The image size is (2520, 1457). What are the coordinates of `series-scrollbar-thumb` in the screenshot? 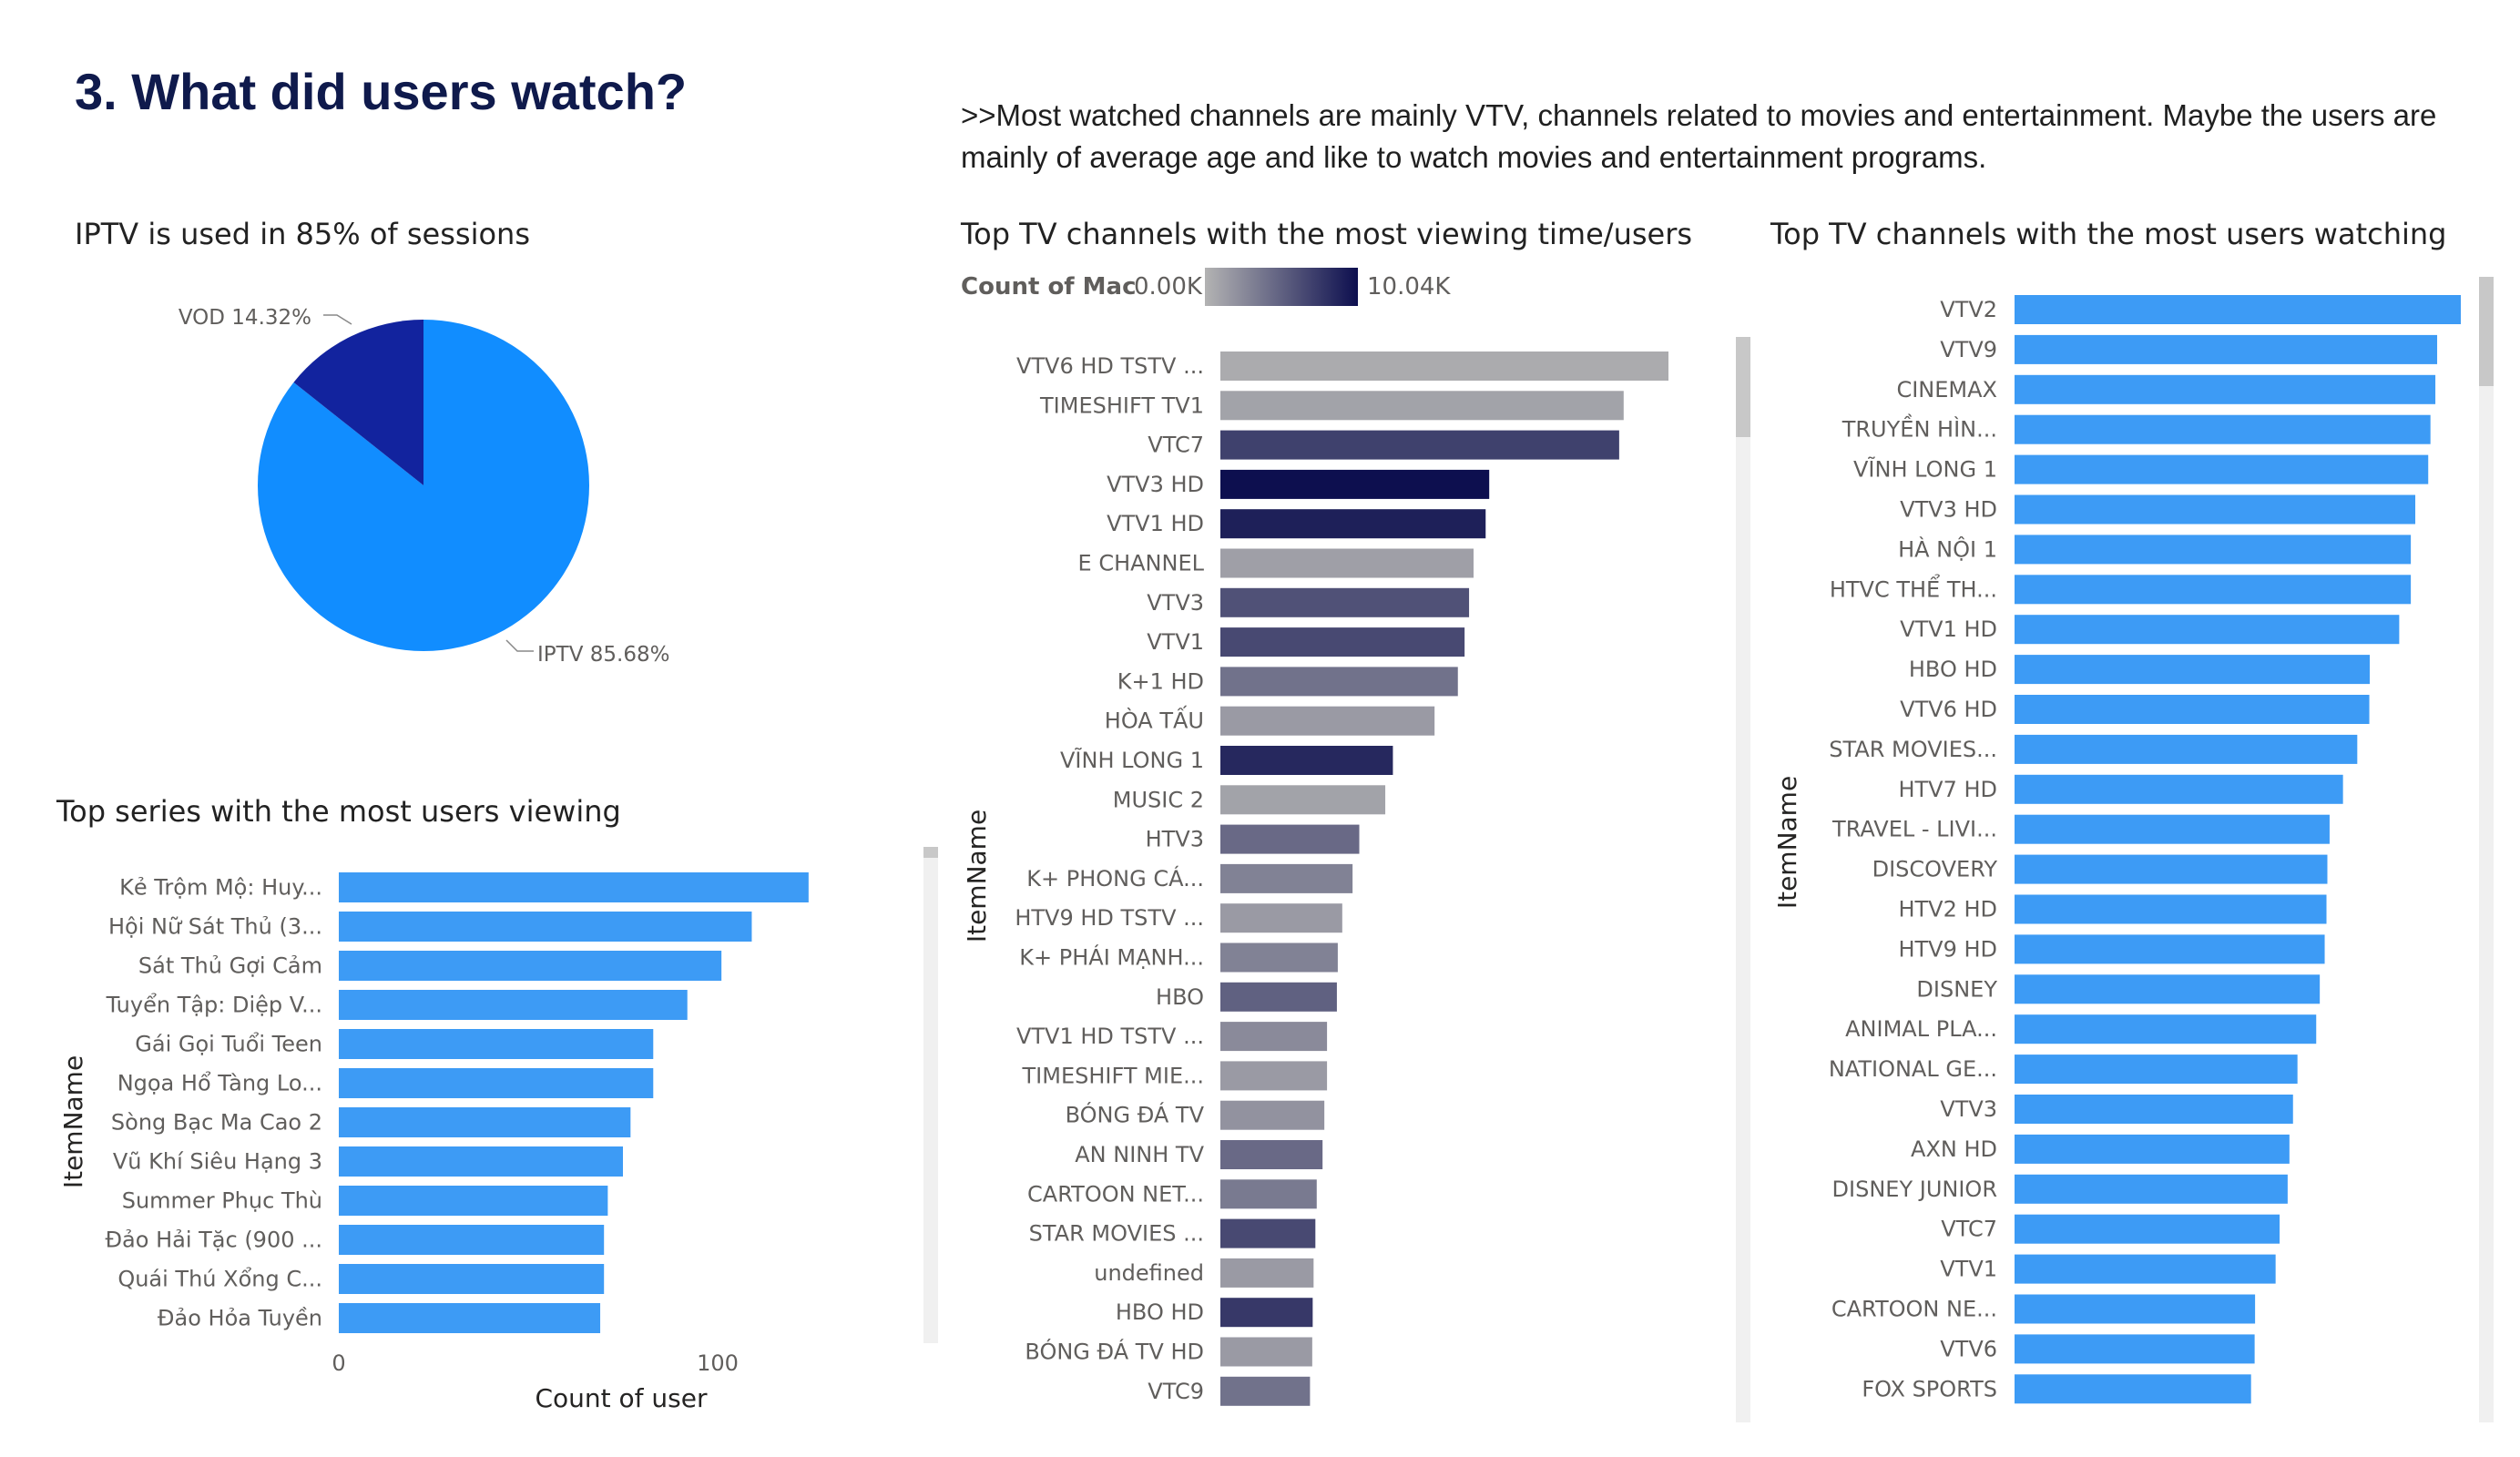 It's located at (930, 852).